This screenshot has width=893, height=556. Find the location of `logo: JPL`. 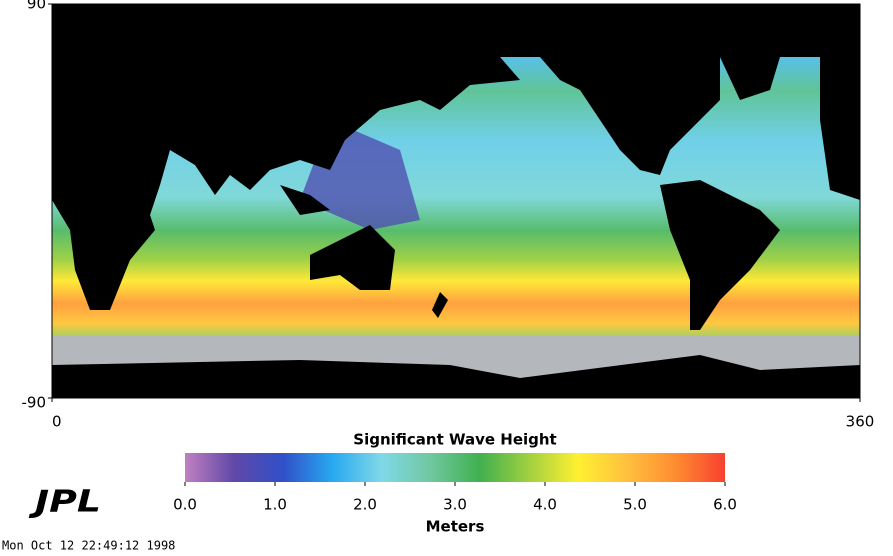

logo: JPL is located at coordinates (65, 502).